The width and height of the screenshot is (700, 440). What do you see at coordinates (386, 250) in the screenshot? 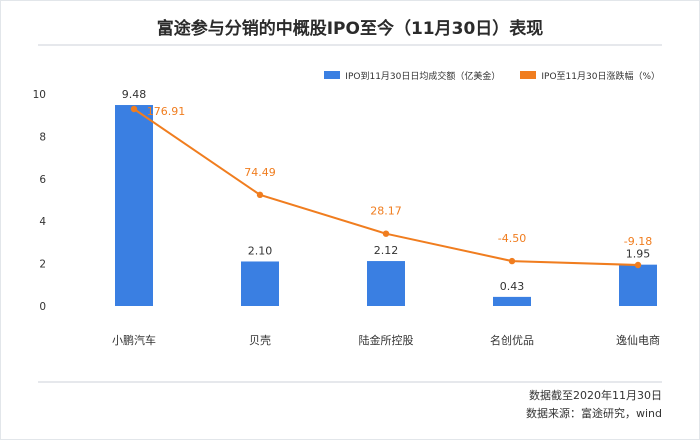
I see `bar-value-label-2: 2.12` at bounding box center [386, 250].